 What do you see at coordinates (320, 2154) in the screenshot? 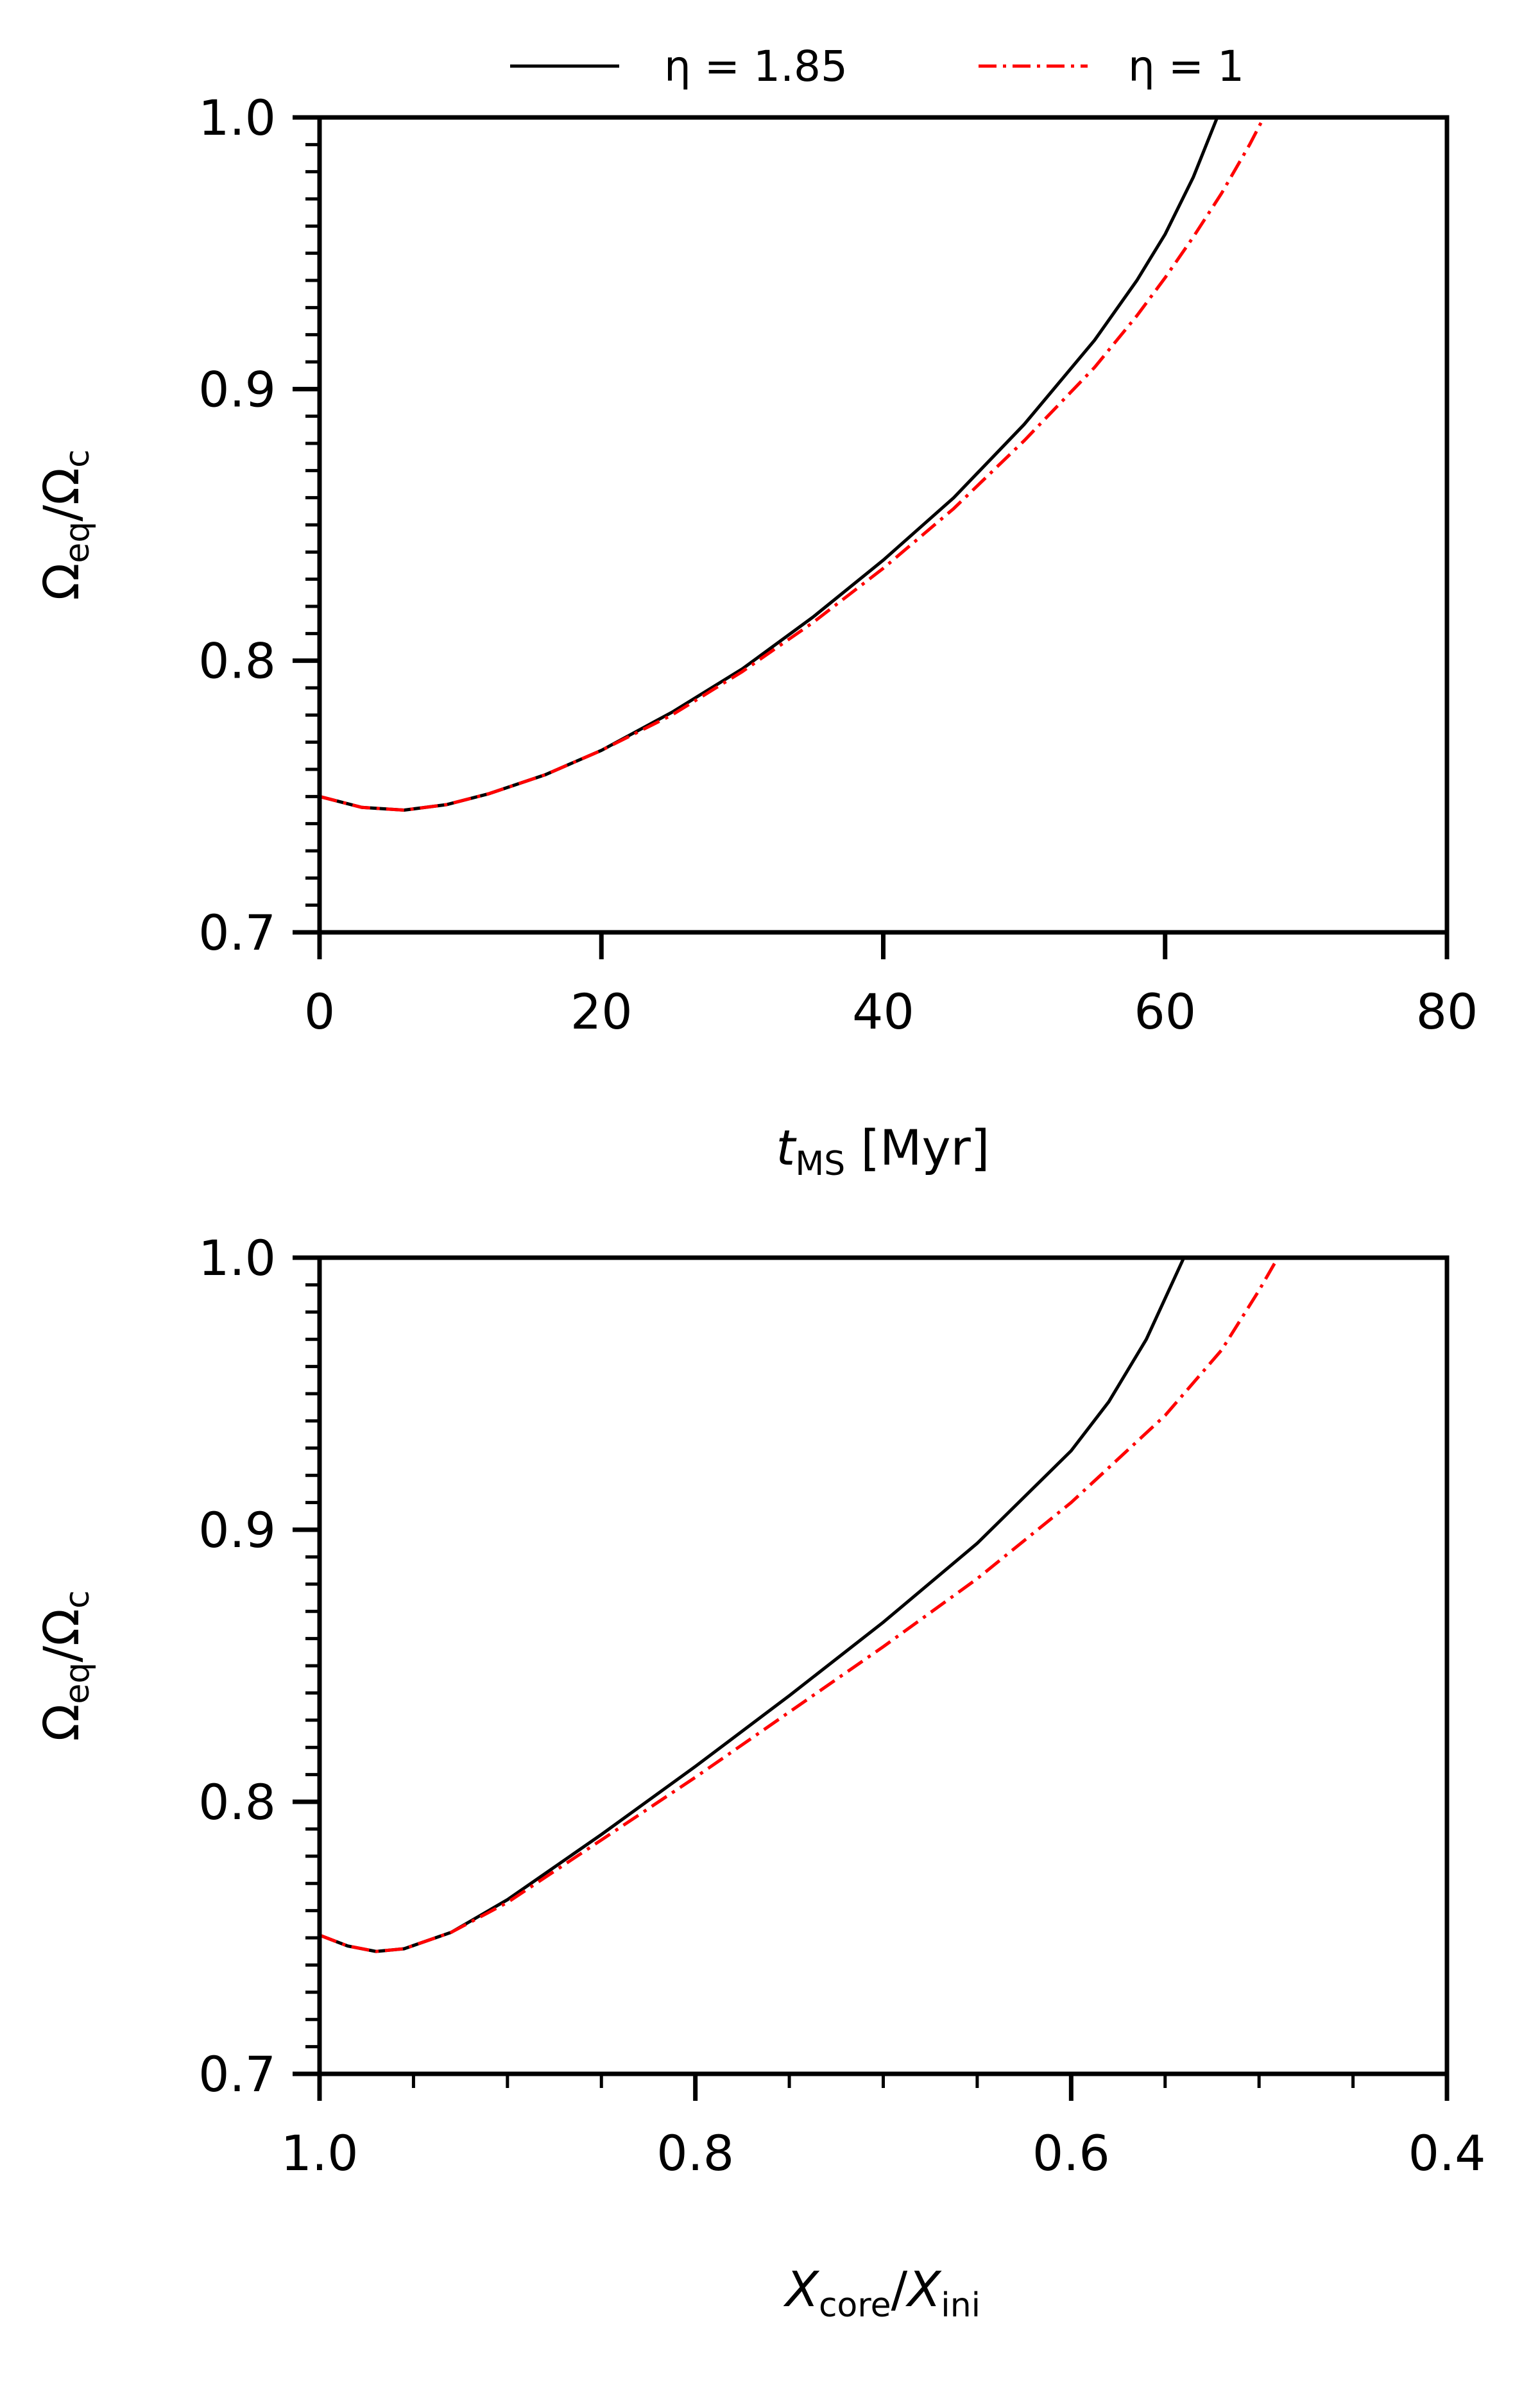
I see `bot-x-tick-label: 1.0` at bounding box center [320, 2154].